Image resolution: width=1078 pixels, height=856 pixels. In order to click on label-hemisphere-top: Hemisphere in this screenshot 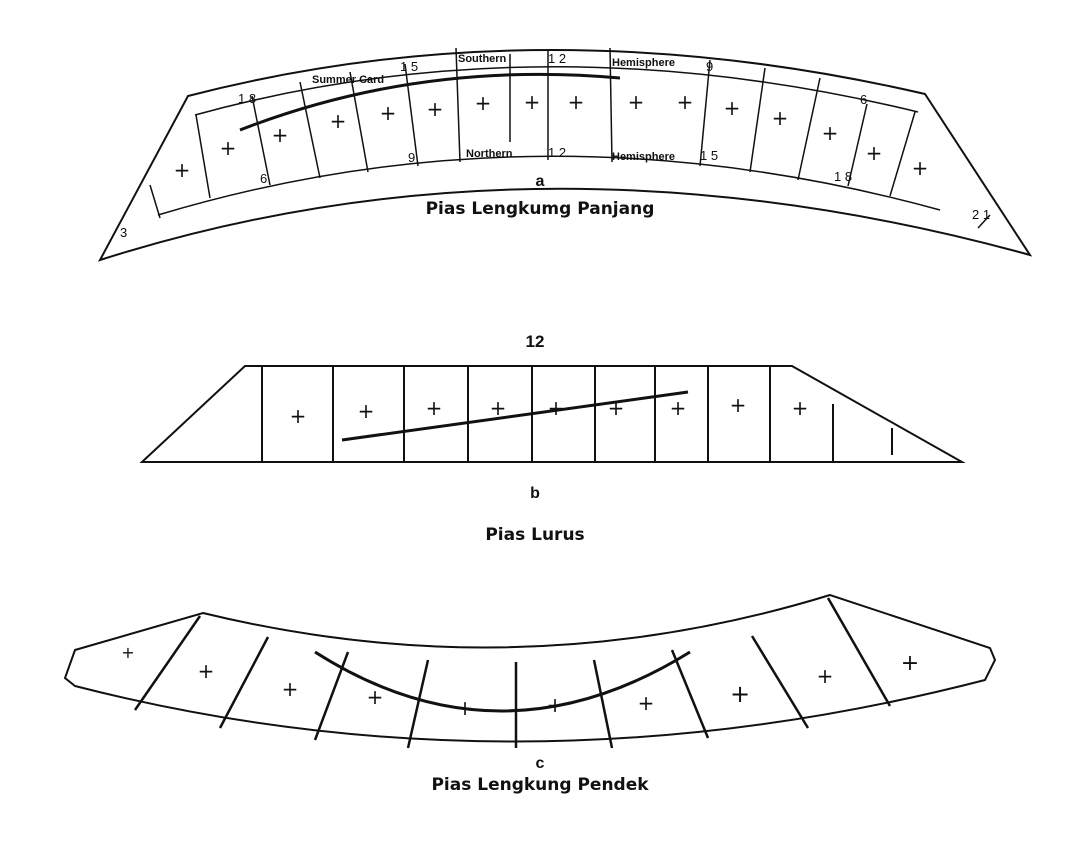, I will do `click(643, 63)`.